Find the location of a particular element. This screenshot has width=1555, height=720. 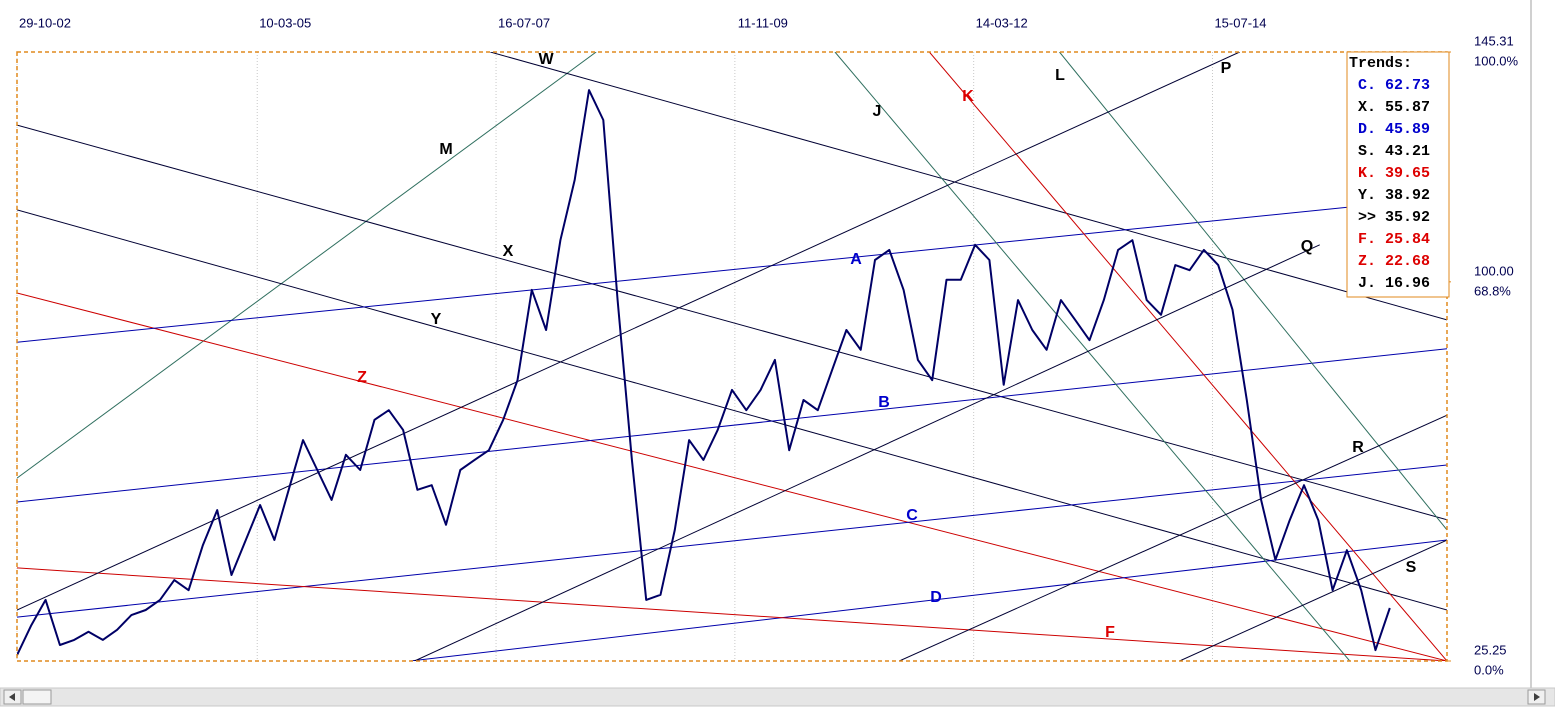

trendline-label: K is located at coordinates (968, 96).